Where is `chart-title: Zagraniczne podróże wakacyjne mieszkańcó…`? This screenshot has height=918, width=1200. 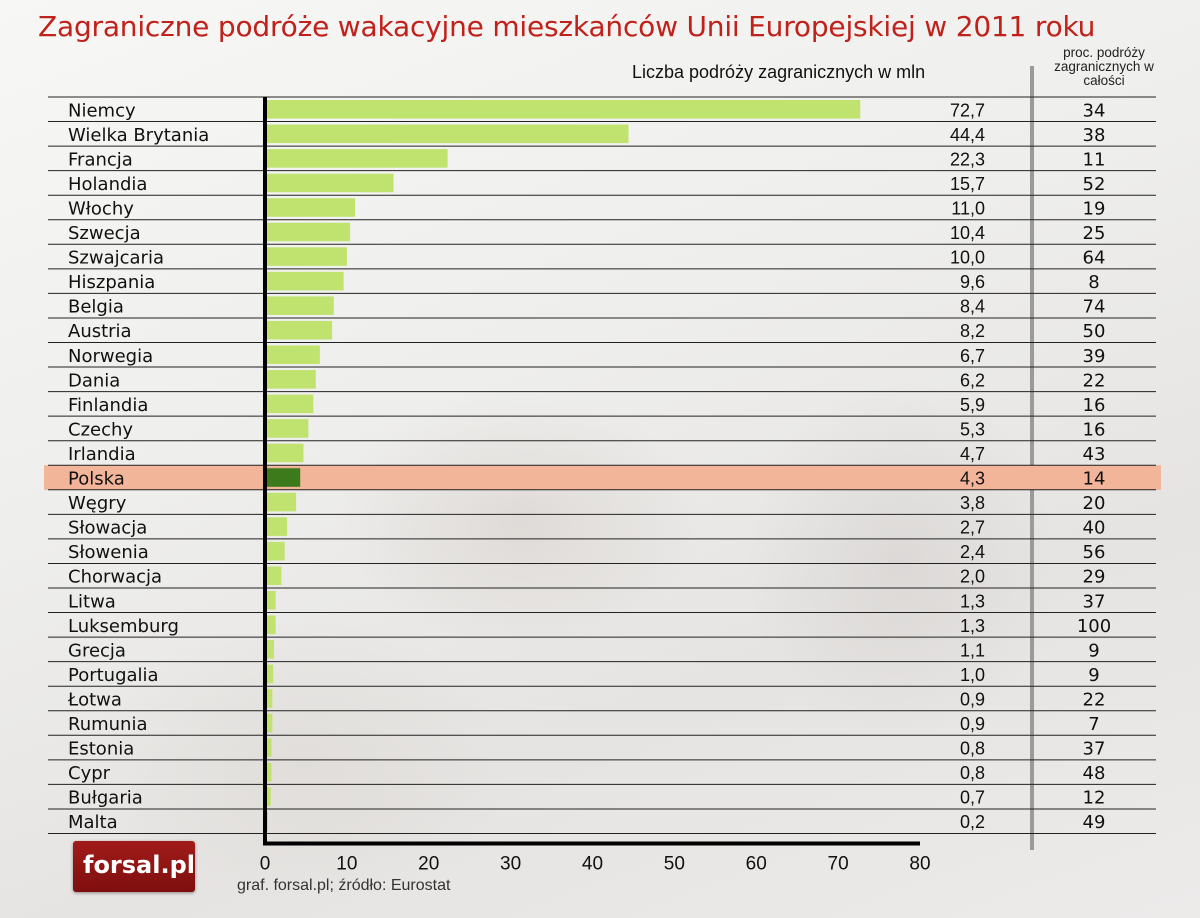
chart-title: Zagraniczne podróże wakacyjne mieszkańcó… is located at coordinates (567, 26).